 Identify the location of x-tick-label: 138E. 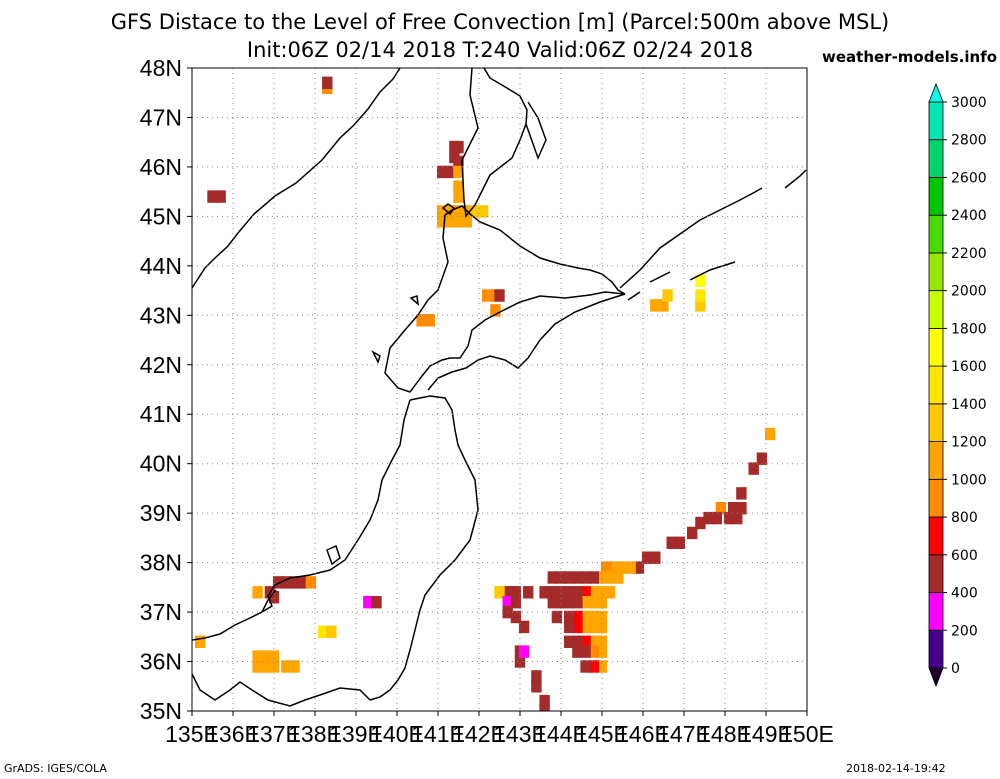
(315, 734).